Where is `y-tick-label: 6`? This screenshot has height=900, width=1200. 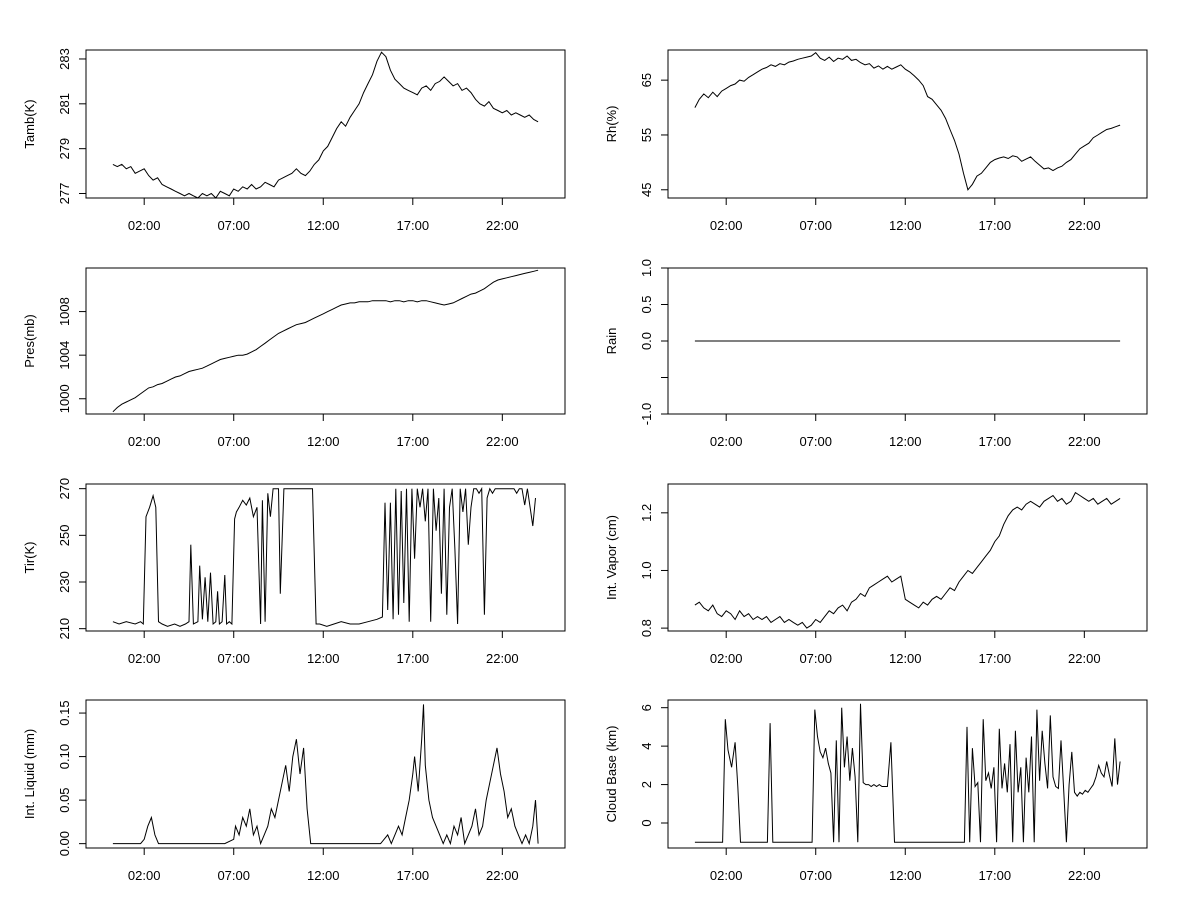 y-tick-label: 6 is located at coordinates (646, 707).